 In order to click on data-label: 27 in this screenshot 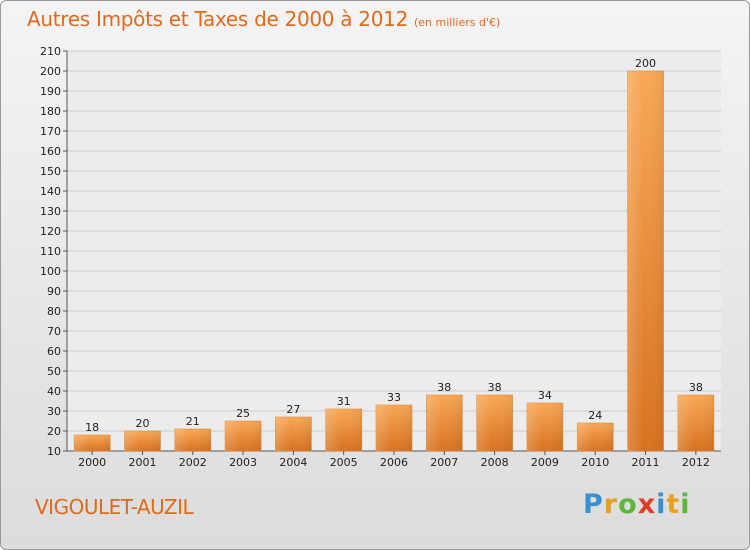, I will do `click(293, 409)`.